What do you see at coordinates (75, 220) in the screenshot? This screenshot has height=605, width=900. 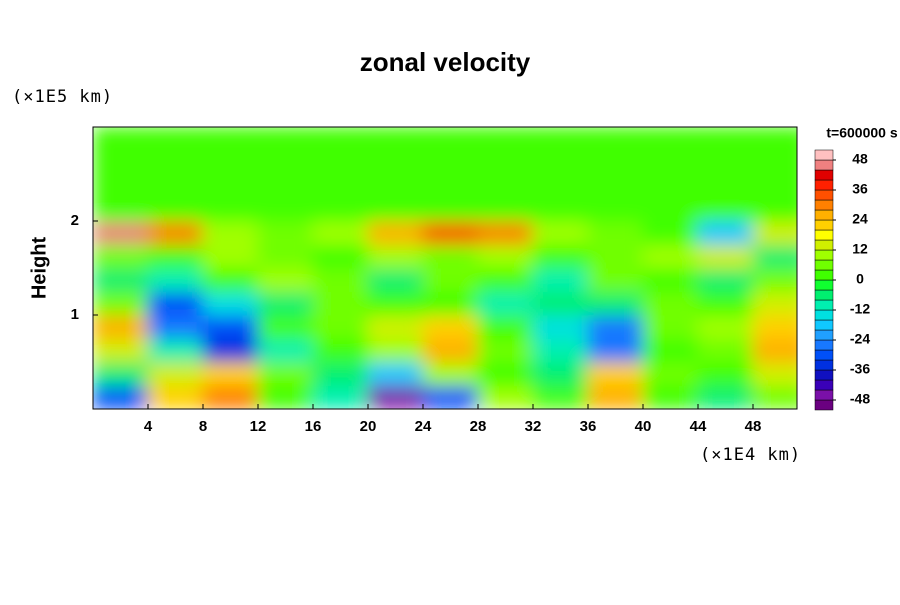 I see `y-tick-label: 2` at bounding box center [75, 220].